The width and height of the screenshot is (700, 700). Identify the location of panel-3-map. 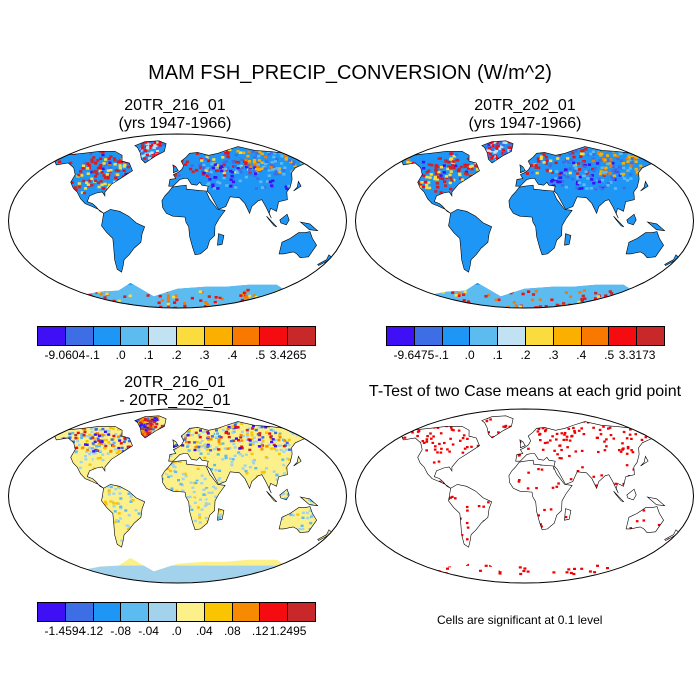
(177, 496).